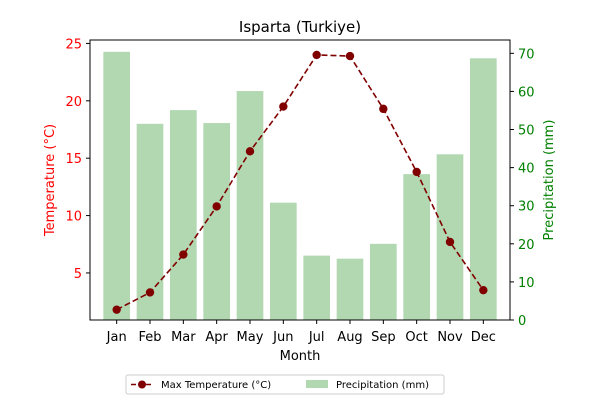  Describe the element at coordinates (383, 337) in the screenshot. I see `x-tick-label: Sep` at that location.